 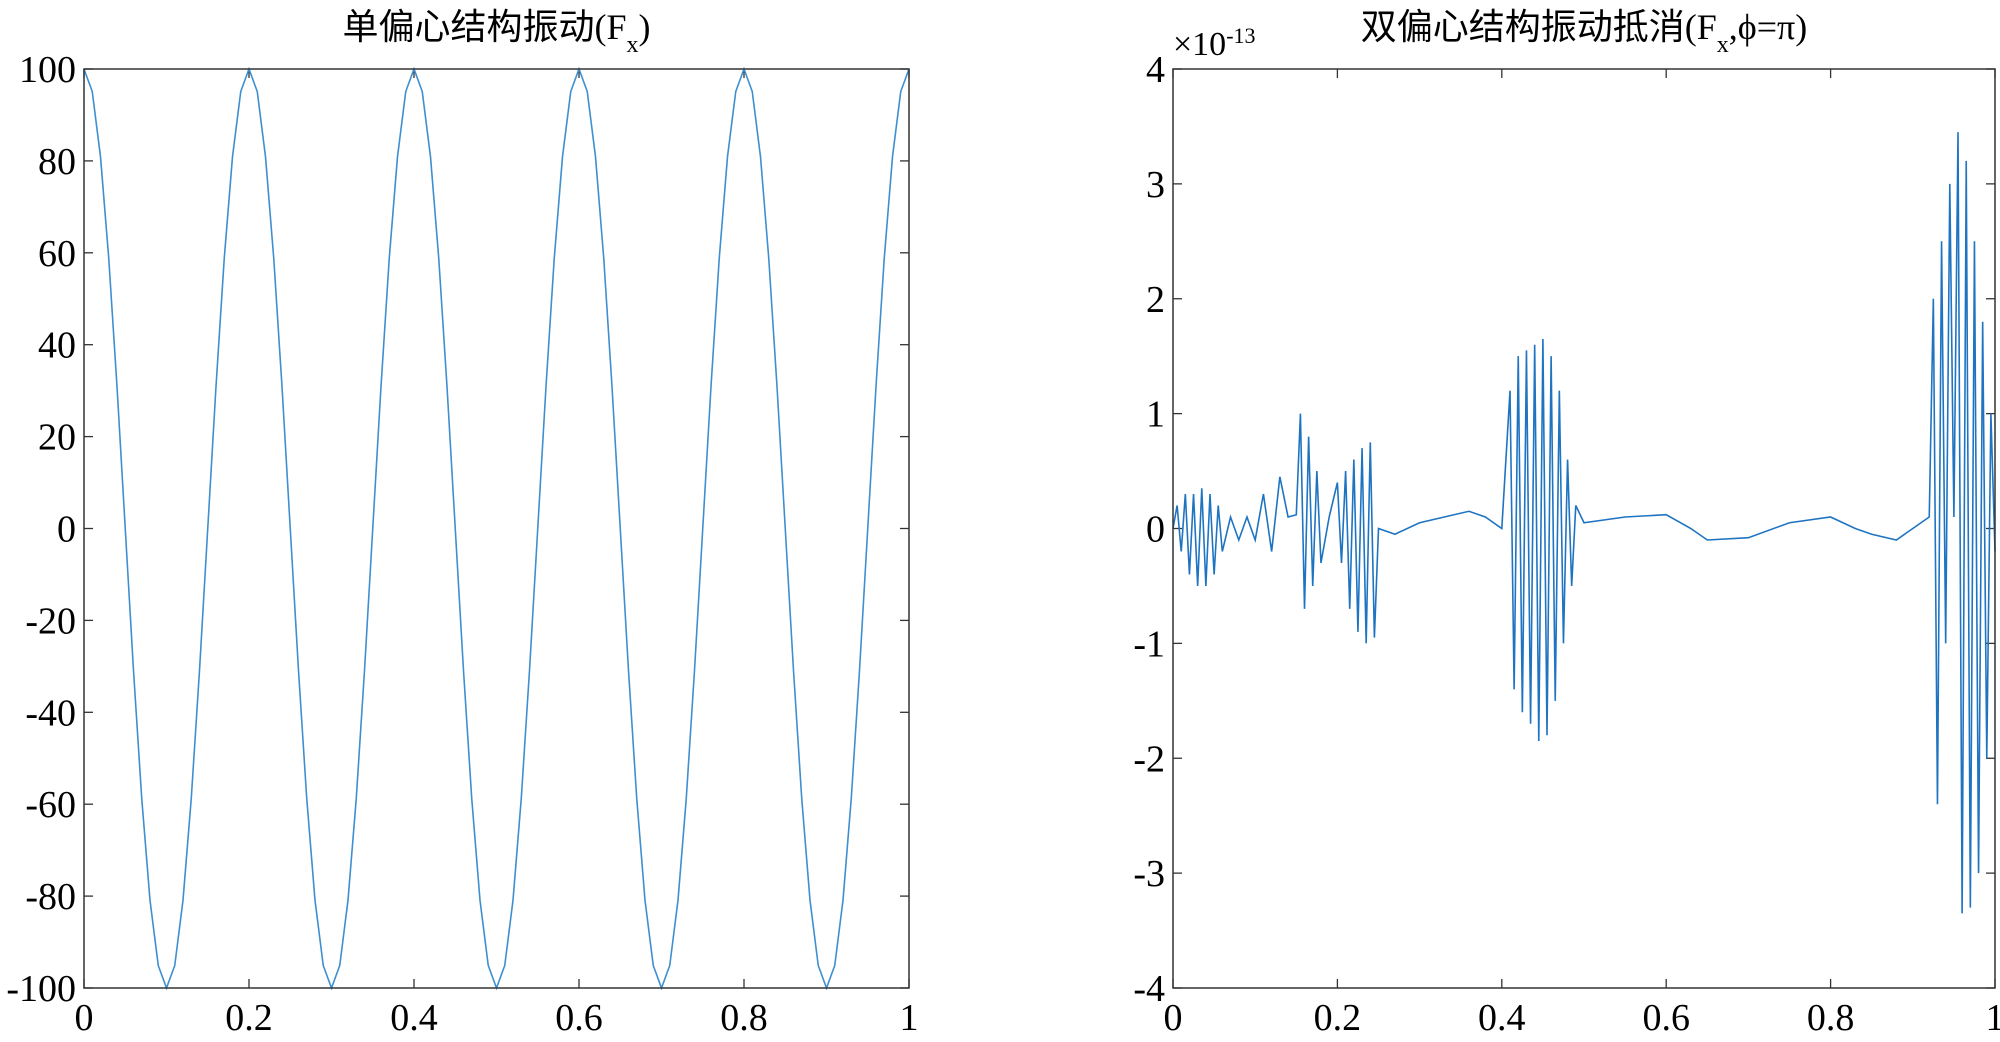 I want to click on y-tick-label: -1, so click(x=1149, y=644).